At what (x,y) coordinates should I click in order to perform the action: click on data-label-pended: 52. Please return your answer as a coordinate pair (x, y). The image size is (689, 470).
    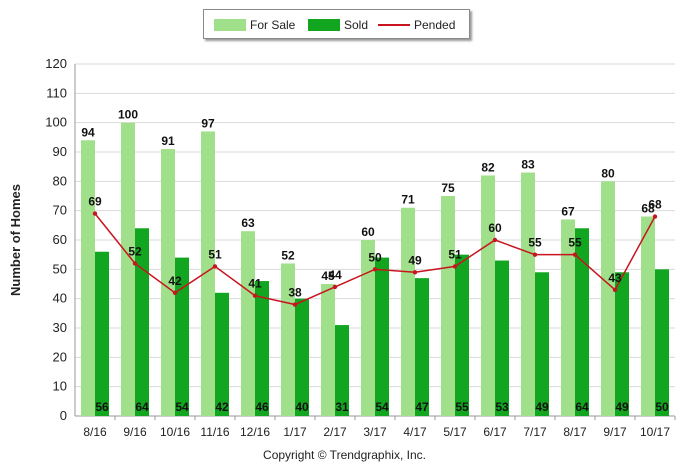
    Looking at the image, I should click on (135, 251).